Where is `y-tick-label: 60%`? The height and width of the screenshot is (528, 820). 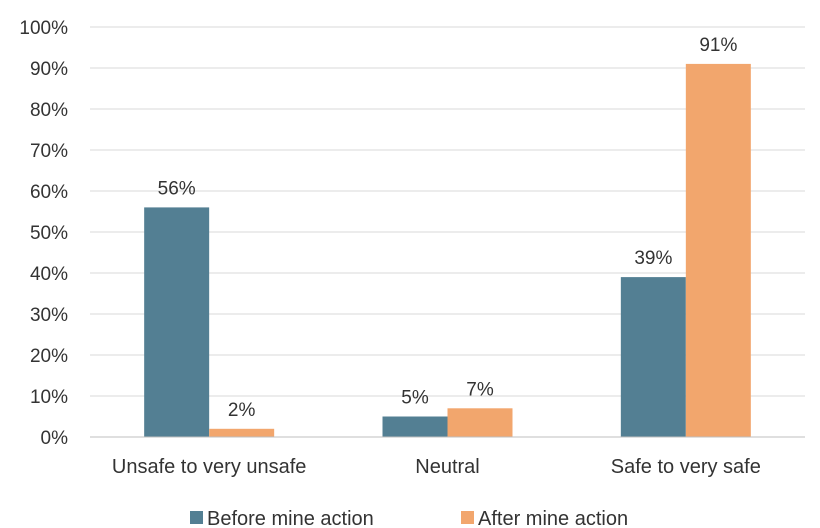
y-tick-label: 60% is located at coordinates (49, 192).